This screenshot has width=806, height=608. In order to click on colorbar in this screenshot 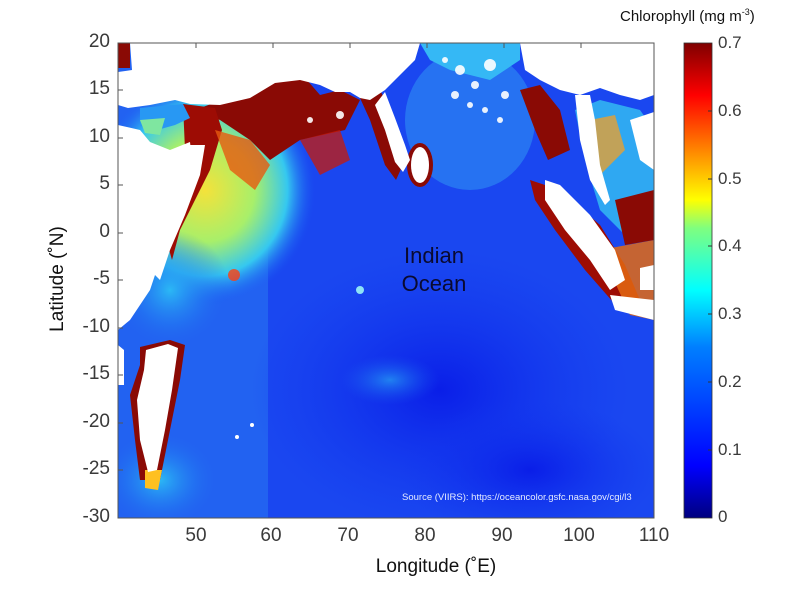, I will do `click(698, 280)`.